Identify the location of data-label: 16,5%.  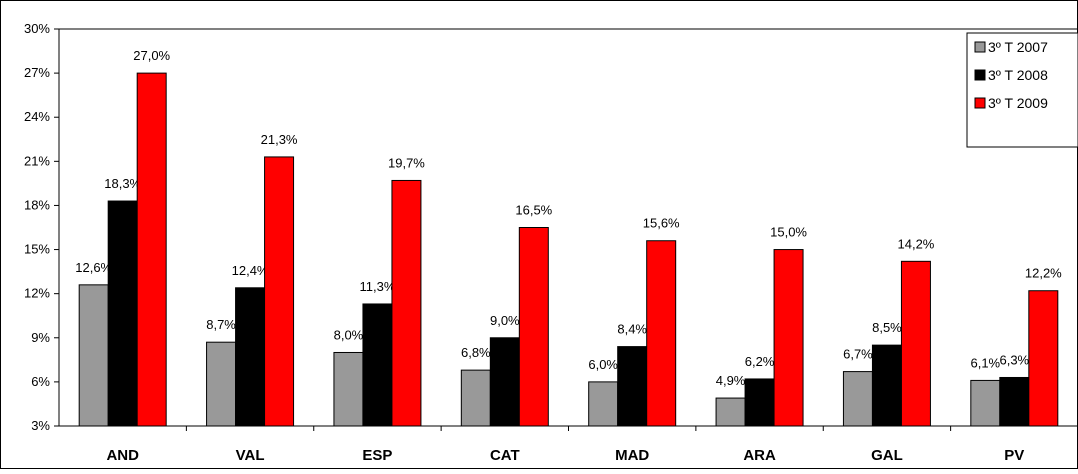
(533, 210).